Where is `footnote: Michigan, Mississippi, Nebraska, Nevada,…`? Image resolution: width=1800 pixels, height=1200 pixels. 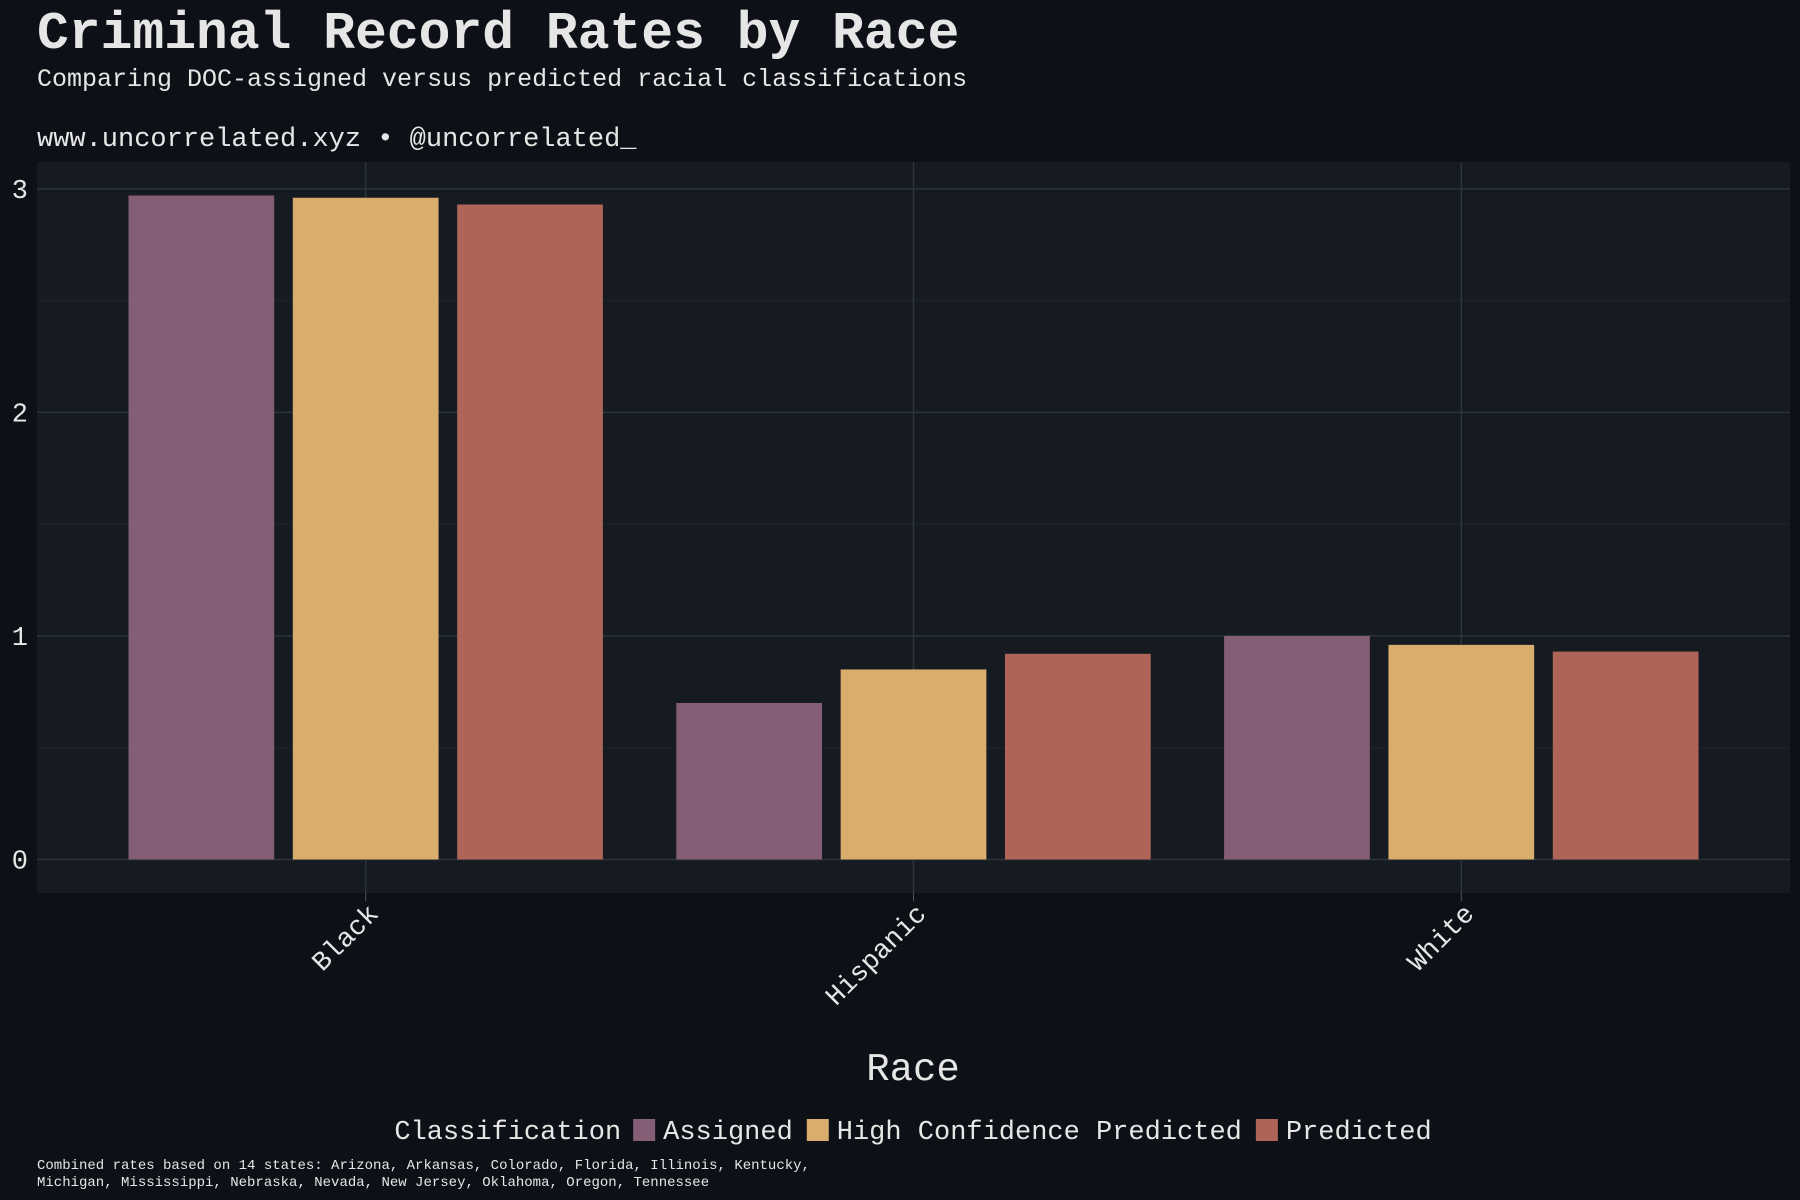 footnote: Michigan, Mississippi, Nebraska, Nevada,… is located at coordinates (373, 1183).